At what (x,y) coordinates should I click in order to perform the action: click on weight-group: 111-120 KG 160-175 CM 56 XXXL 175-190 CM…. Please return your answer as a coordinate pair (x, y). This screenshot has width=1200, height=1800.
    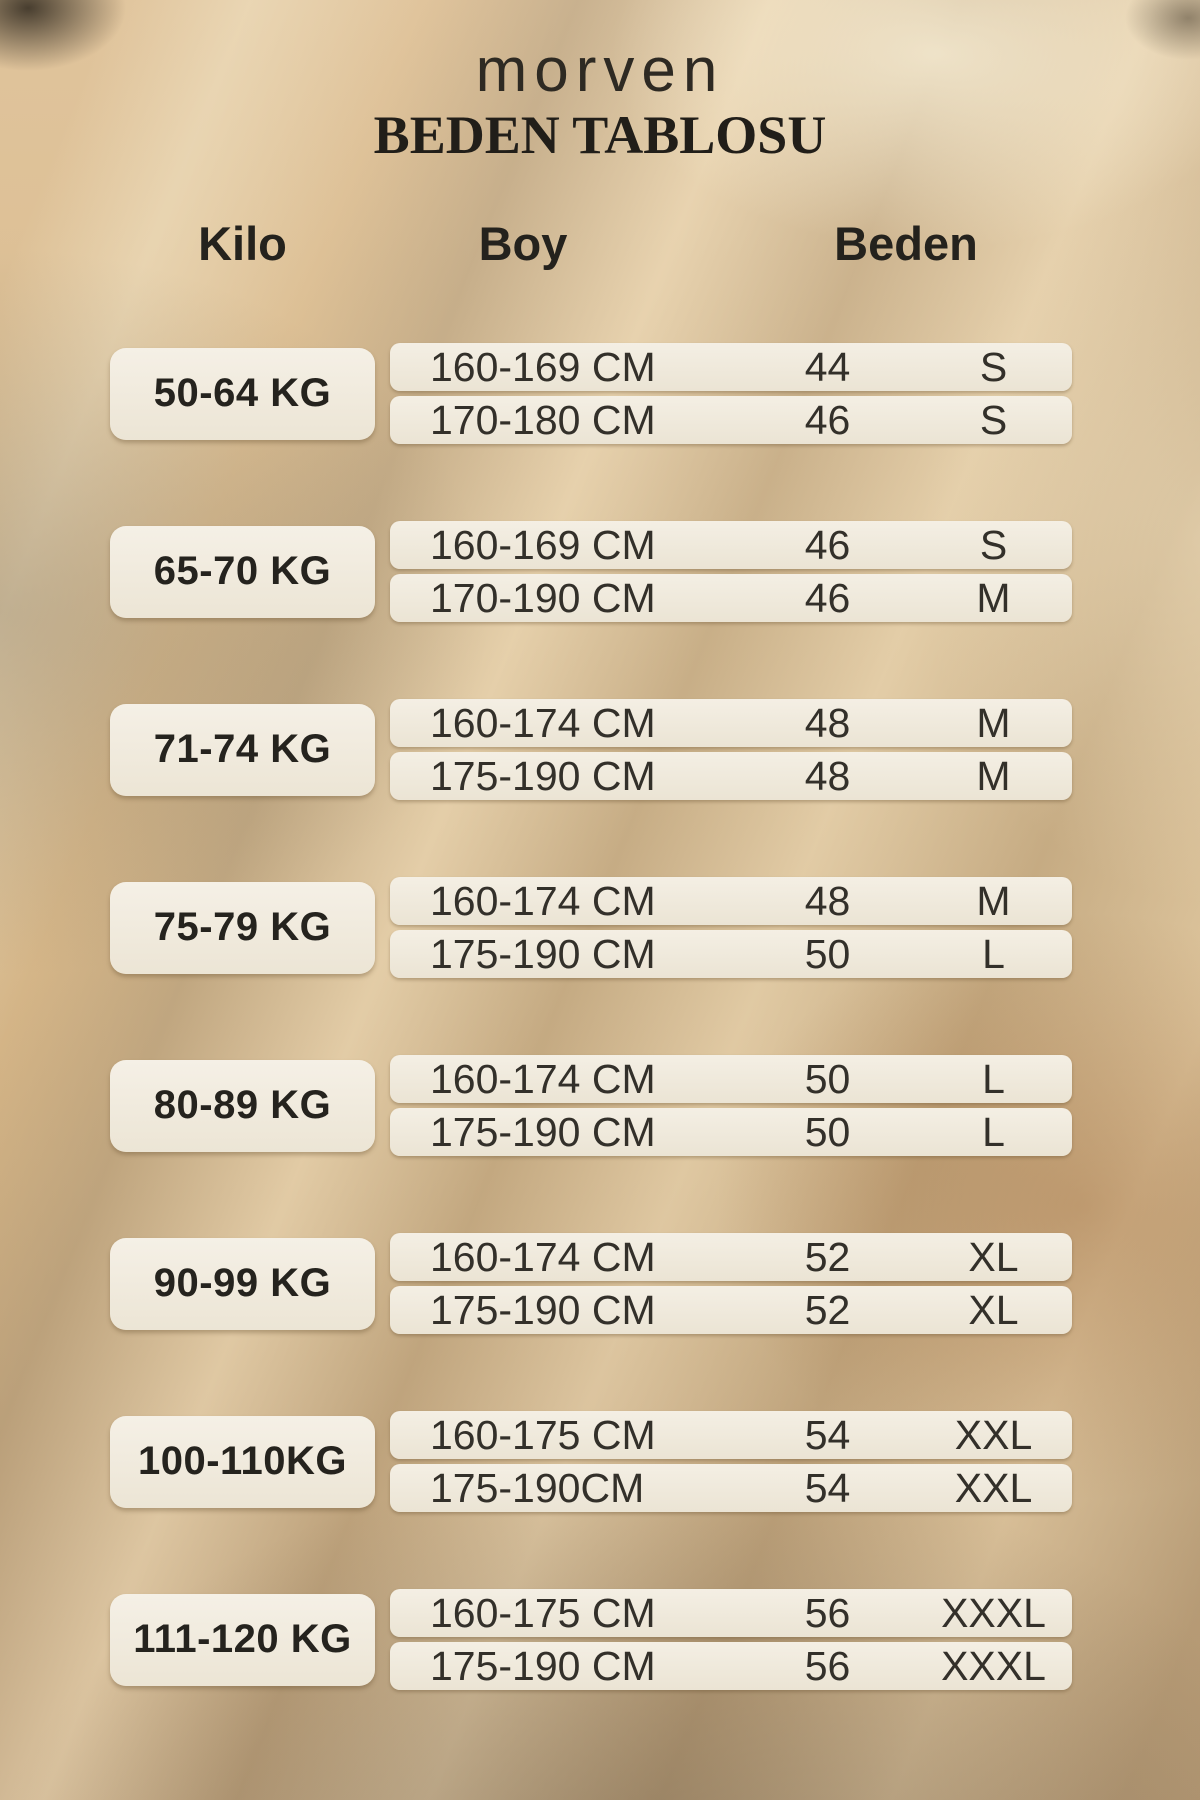
    Looking at the image, I should click on (591, 1639).